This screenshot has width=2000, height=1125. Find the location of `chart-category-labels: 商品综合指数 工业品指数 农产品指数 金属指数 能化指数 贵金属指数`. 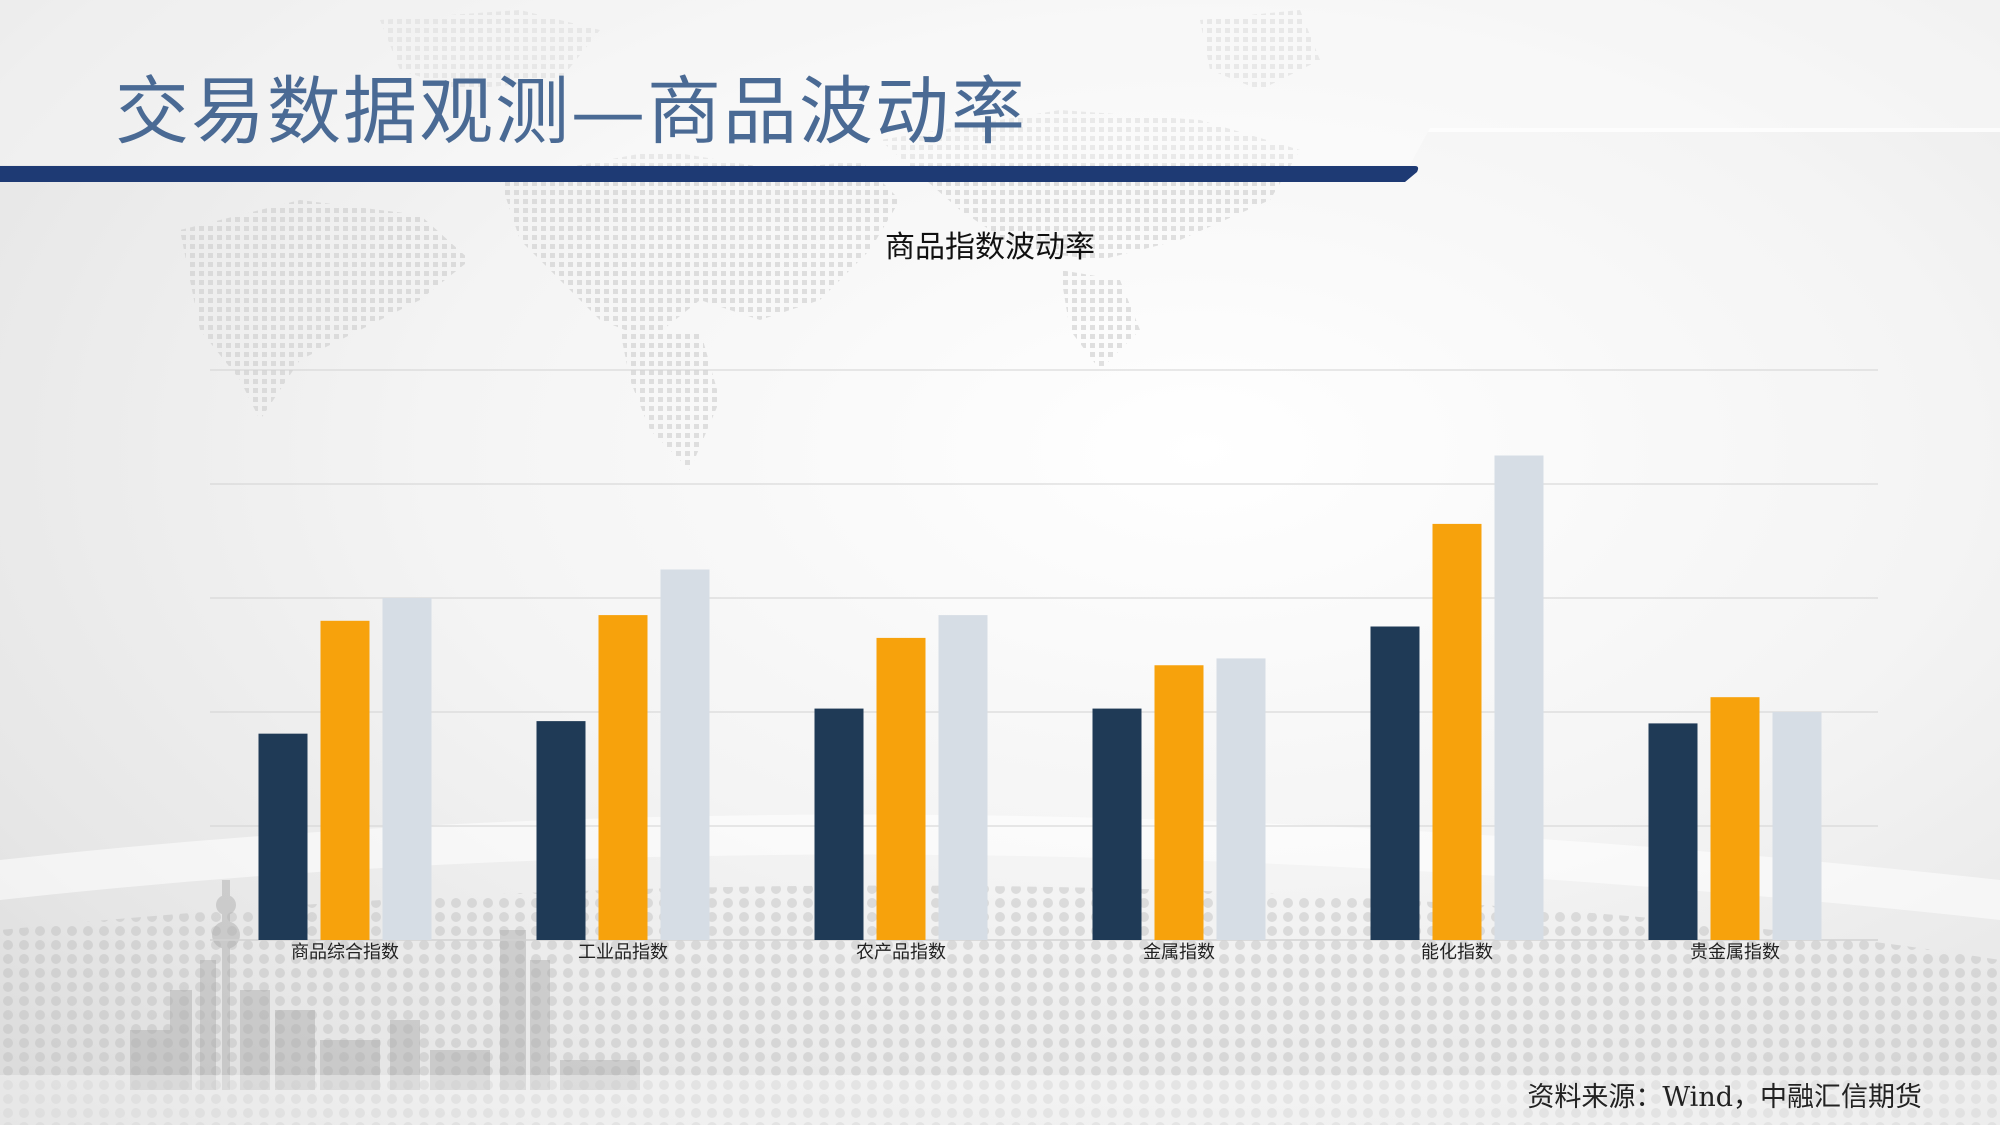

chart-category-labels: 商品综合指数 工业品指数 农产品指数 金属指数 能化指数 贵金属指数 is located at coordinates (1035, 952).